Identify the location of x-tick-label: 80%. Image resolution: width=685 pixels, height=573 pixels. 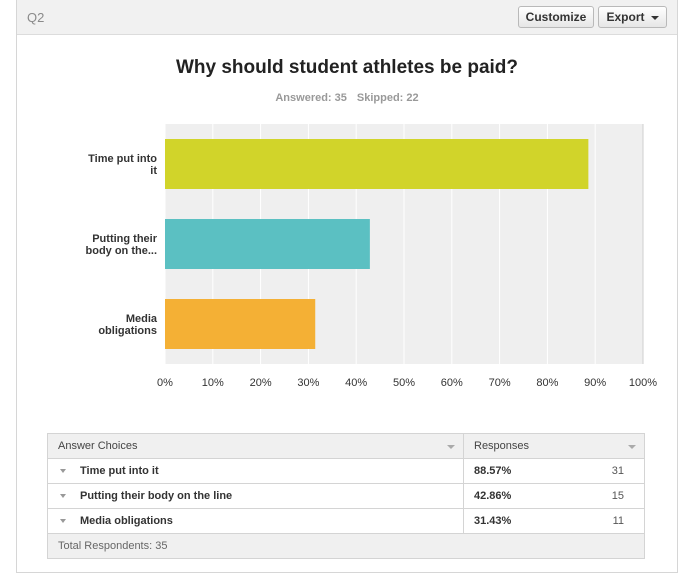
(547, 383).